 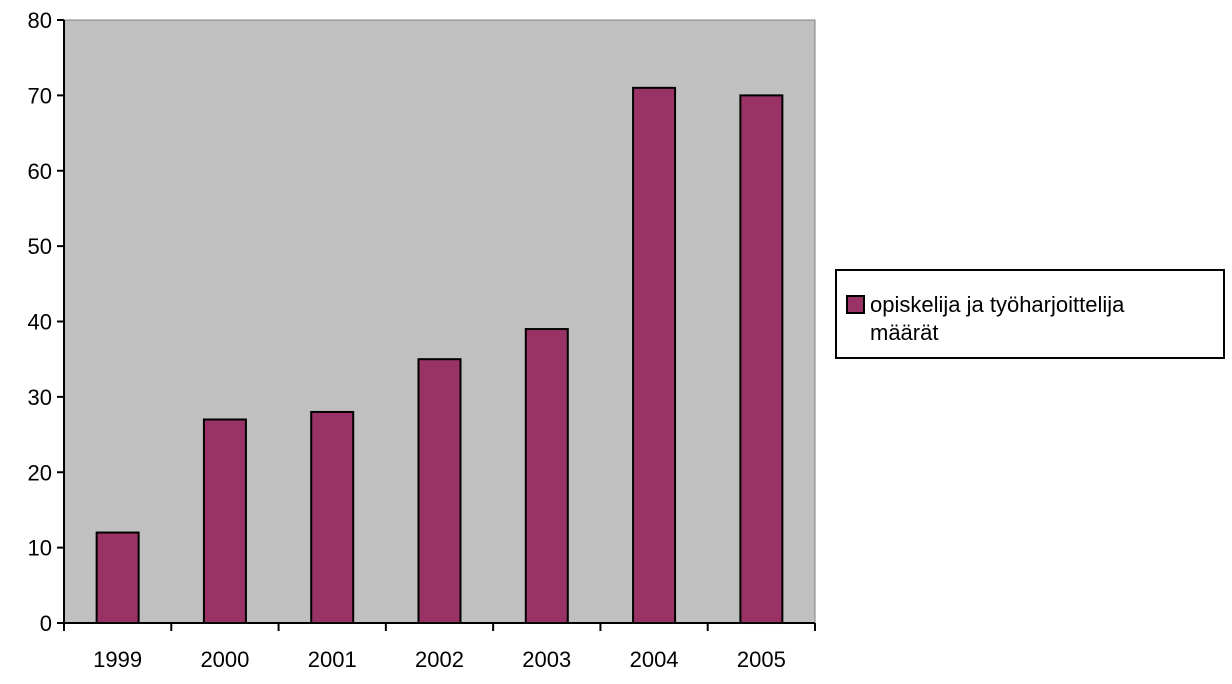 I want to click on legend-swatch, so click(x=855, y=304).